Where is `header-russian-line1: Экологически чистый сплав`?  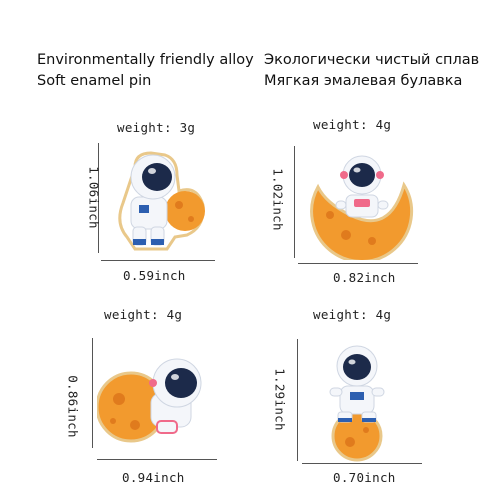
header-russian-line1: Экологически чистый сплав is located at coordinates (372, 60).